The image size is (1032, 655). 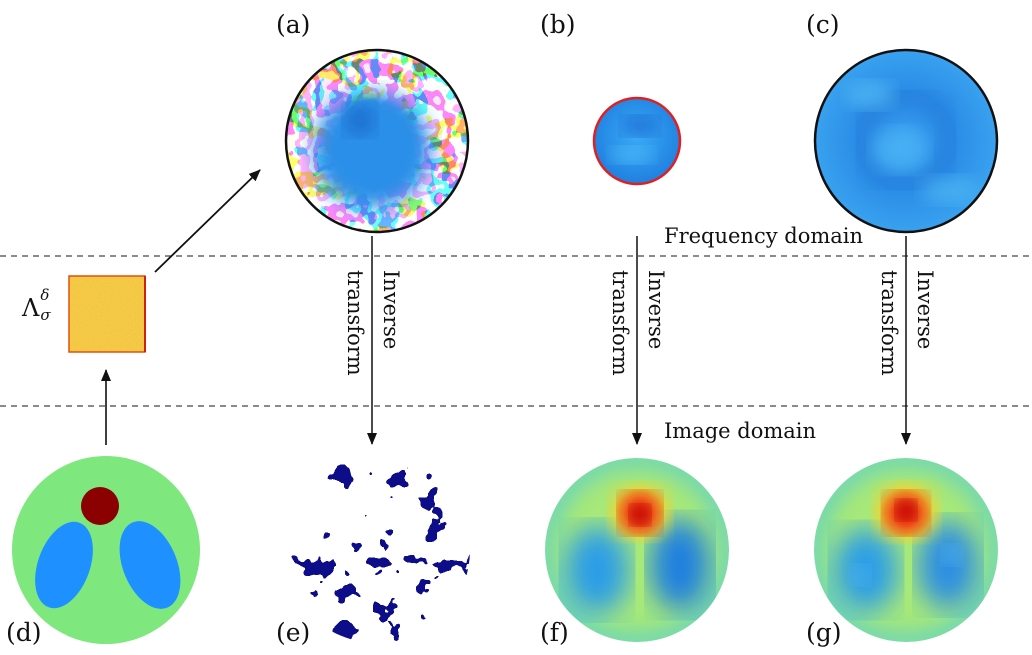 I want to click on panel-label-f: (f), so click(x=554, y=632).